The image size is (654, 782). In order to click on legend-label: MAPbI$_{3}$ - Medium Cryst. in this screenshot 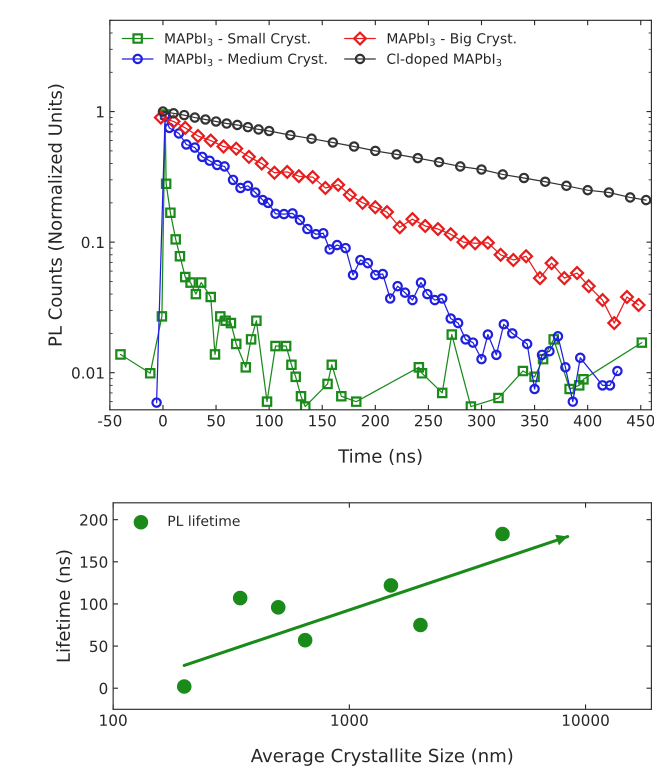, I will do `click(246, 60)`.